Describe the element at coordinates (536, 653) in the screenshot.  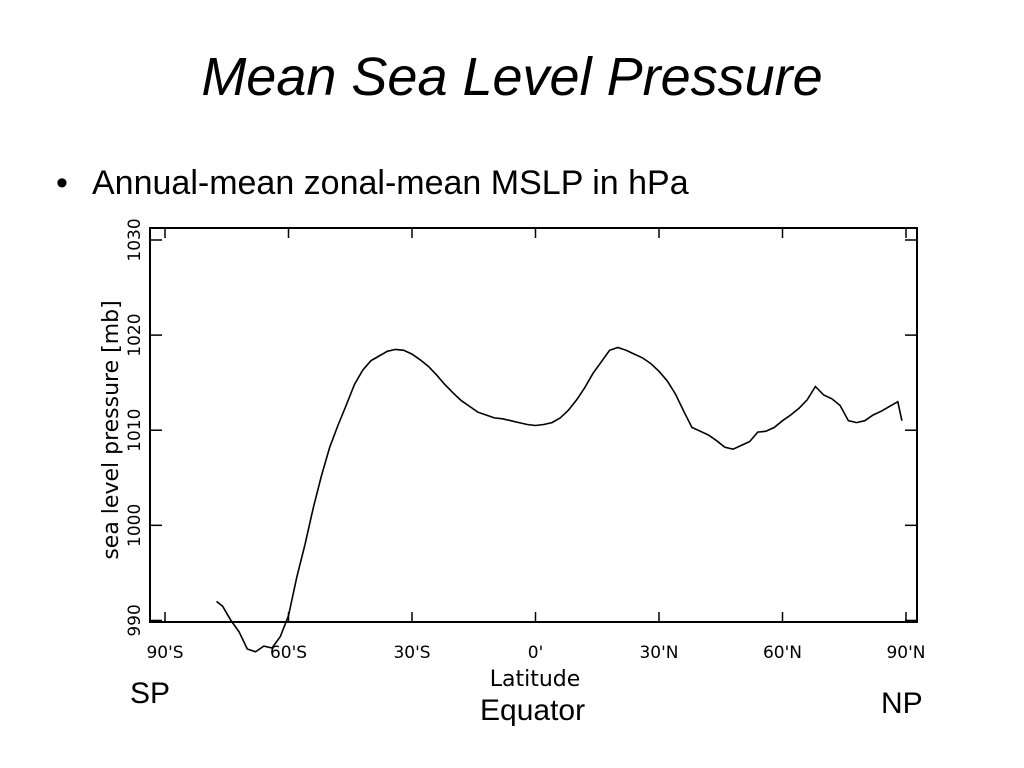
I see `x-tick-label: 0'` at that location.